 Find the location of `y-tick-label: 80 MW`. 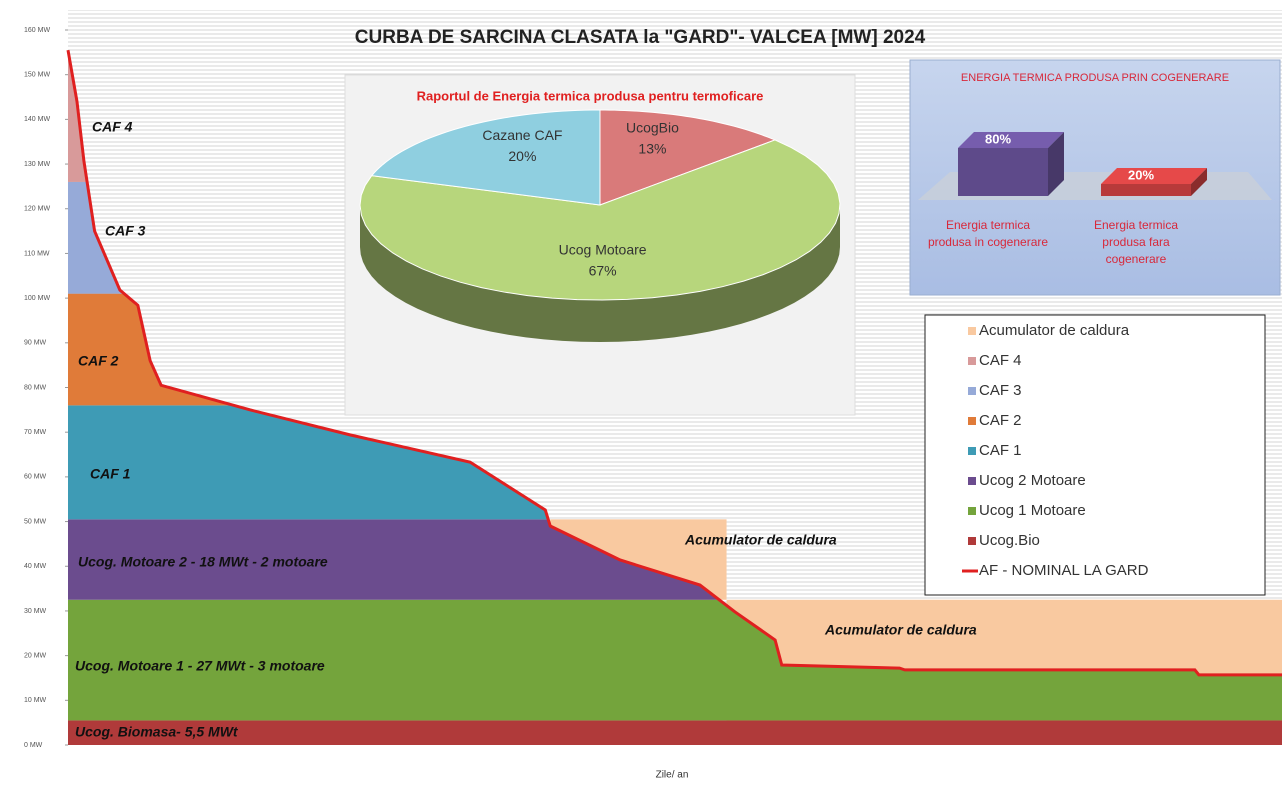

y-tick-label: 80 MW is located at coordinates (35, 387).